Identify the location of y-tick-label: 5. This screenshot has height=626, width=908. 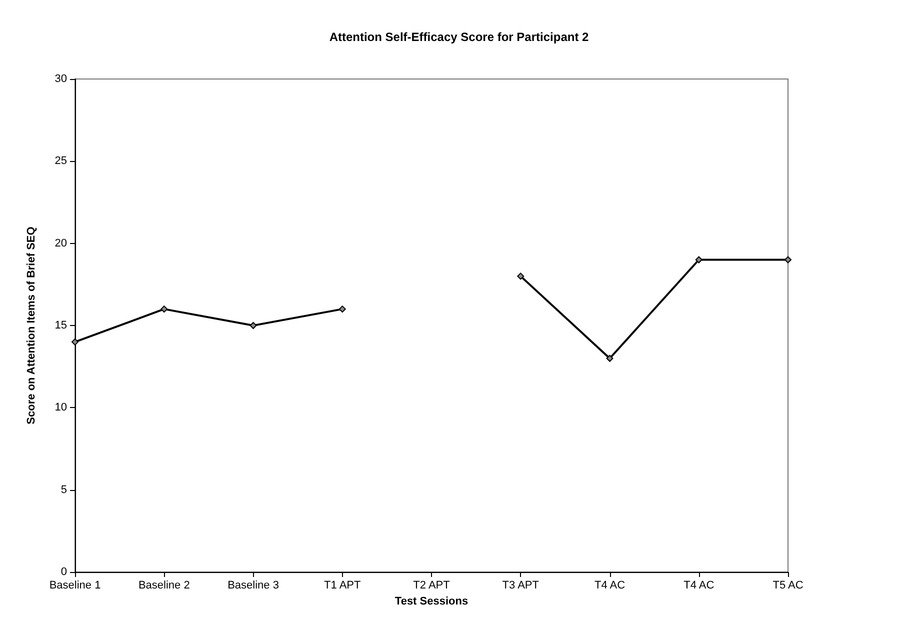
(63, 490).